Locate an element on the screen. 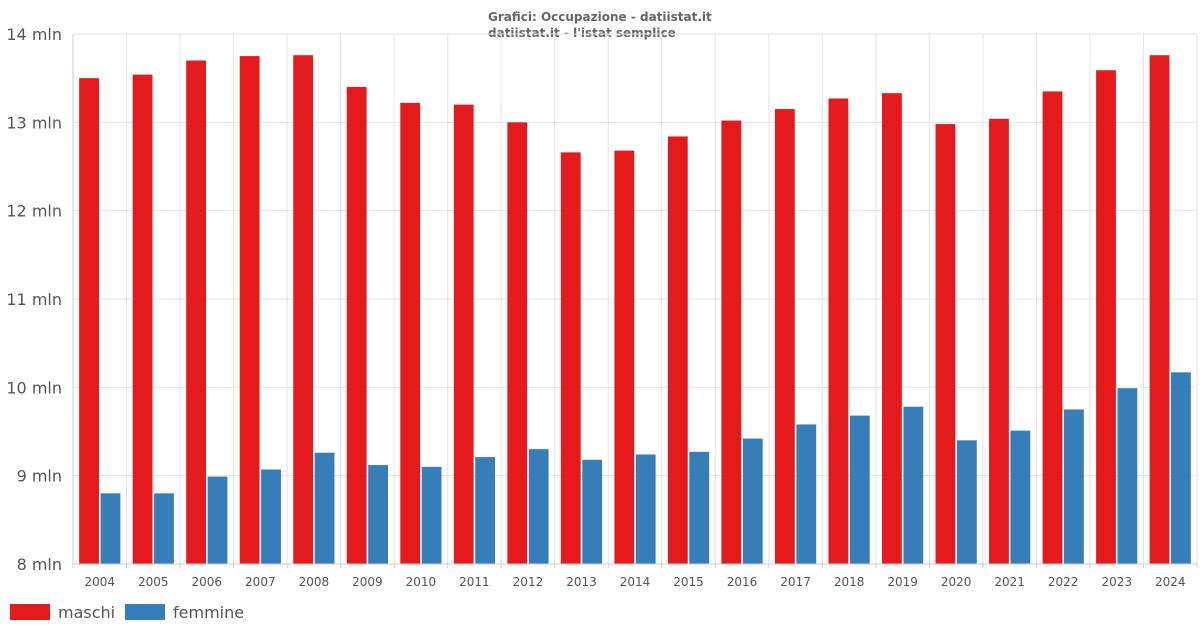  x-tick-label: 2011 is located at coordinates (474, 582).